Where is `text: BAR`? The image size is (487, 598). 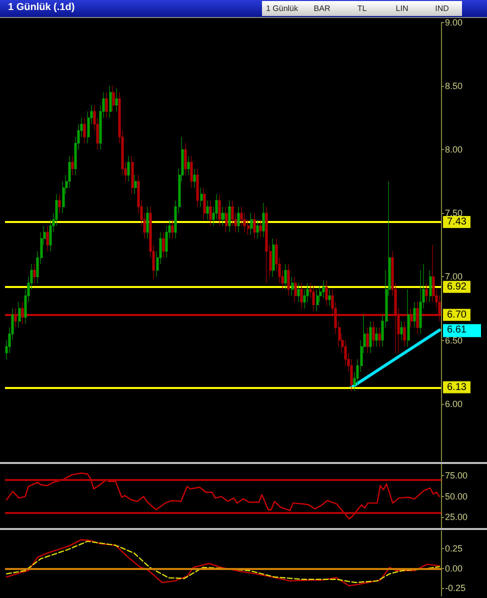 text: BAR is located at coordinates (322, 8).